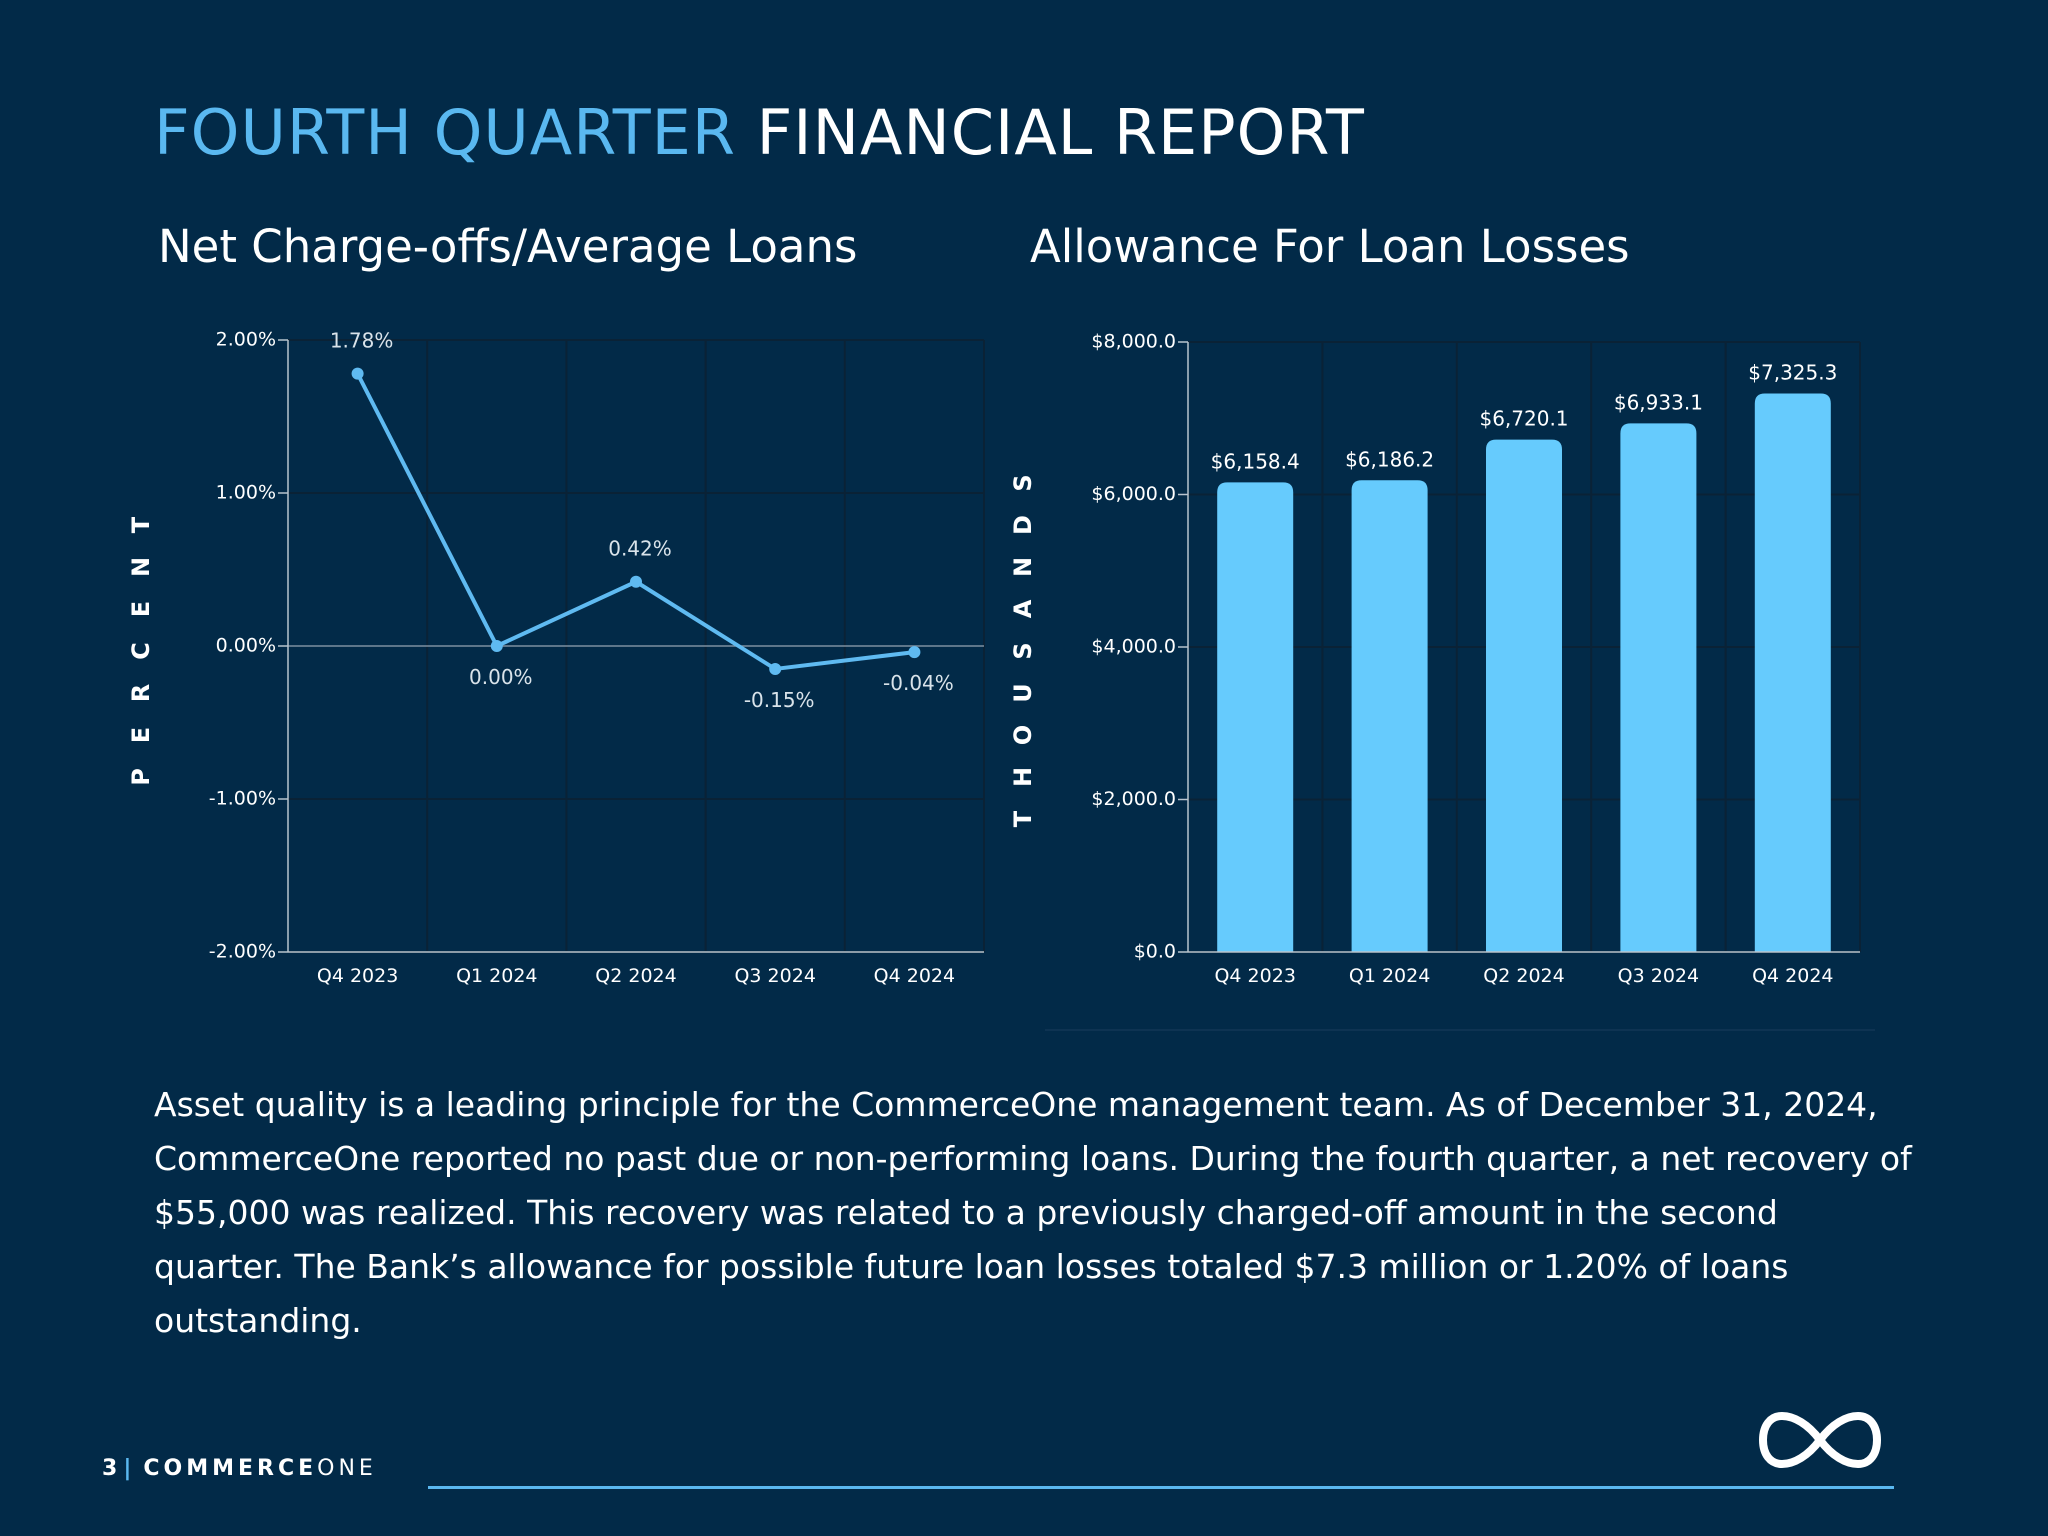 This screenshot has width=2048, height=1536. What do you see at coordinates (445, 132) in the screenshot?
I see `page-title-accent: FOURTH QUARTER` at bounding box center [445, 132].